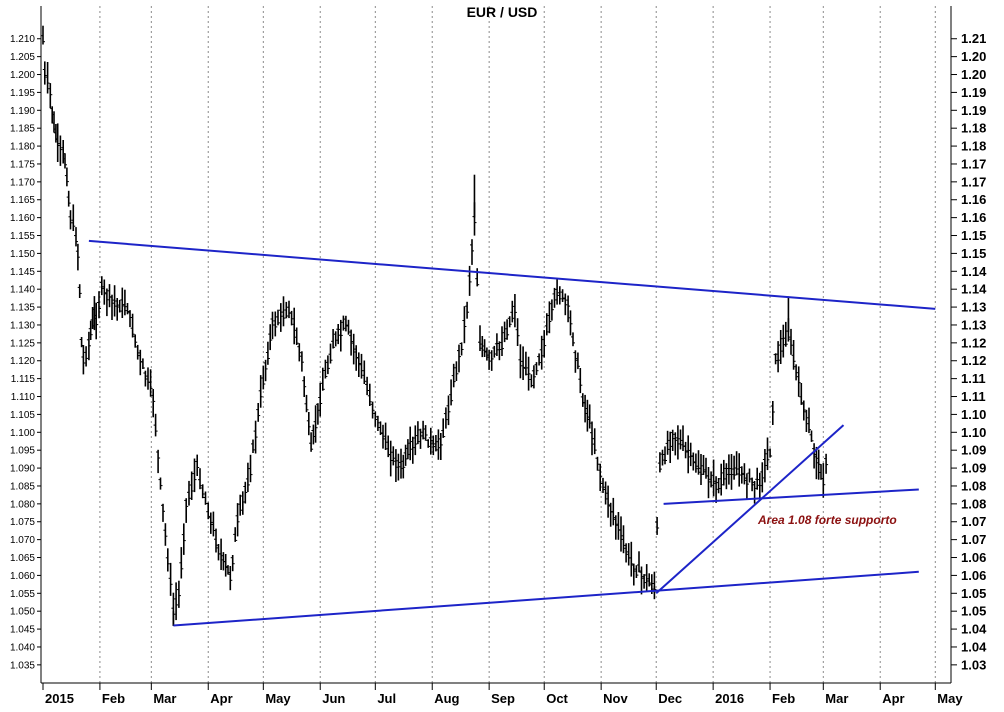  I want to click on y-tick-label-left: 1.160, so click(22, 218).